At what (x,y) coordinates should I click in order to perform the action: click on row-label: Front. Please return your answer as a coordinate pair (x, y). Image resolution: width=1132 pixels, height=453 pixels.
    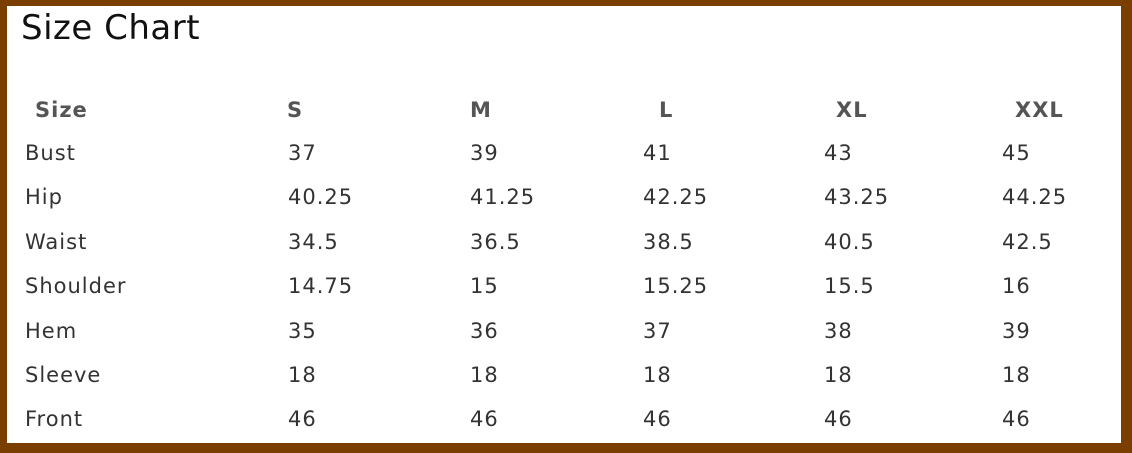
    Looking at the image, I should click on (54, 419).